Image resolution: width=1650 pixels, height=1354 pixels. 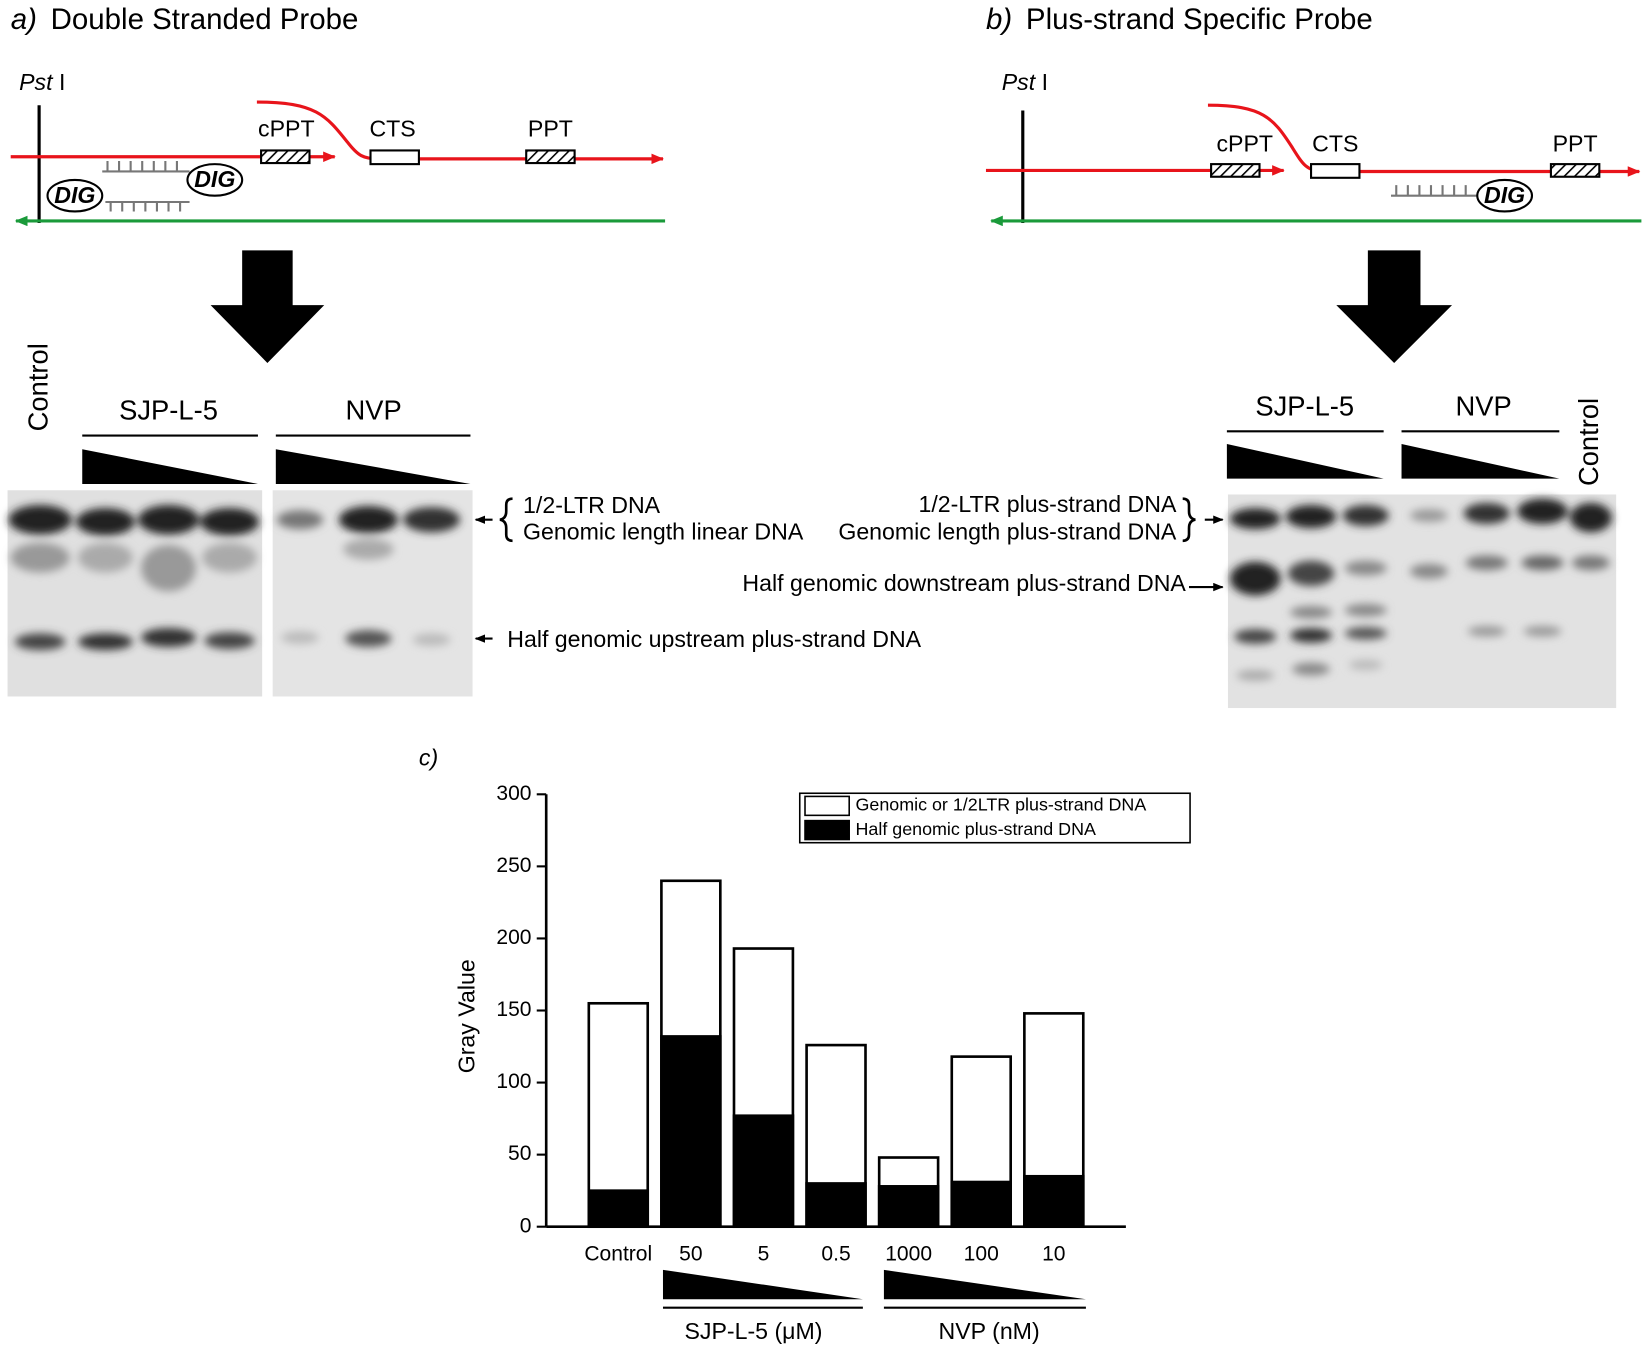 I want to click on group-label: SJP-L-5 (μM), so click(x=753, y=1331).